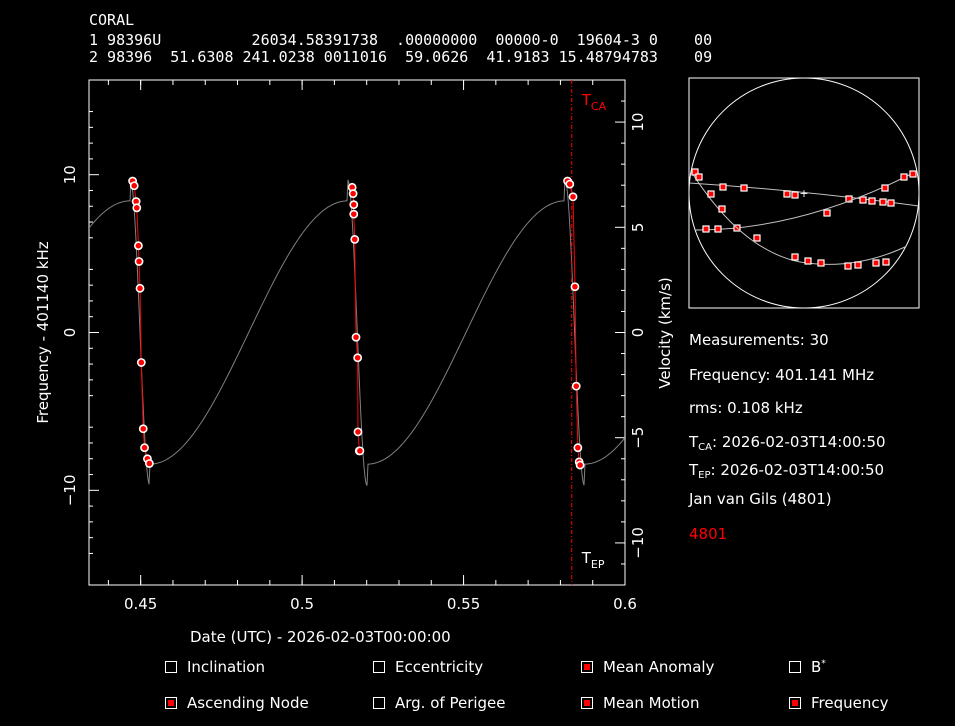 This screenshot has width=955, height=726. What do you see at coordinates (463, 604) in the screenshot?
I see `x-tick-label: 0.55` at bounding box center [463, 604].